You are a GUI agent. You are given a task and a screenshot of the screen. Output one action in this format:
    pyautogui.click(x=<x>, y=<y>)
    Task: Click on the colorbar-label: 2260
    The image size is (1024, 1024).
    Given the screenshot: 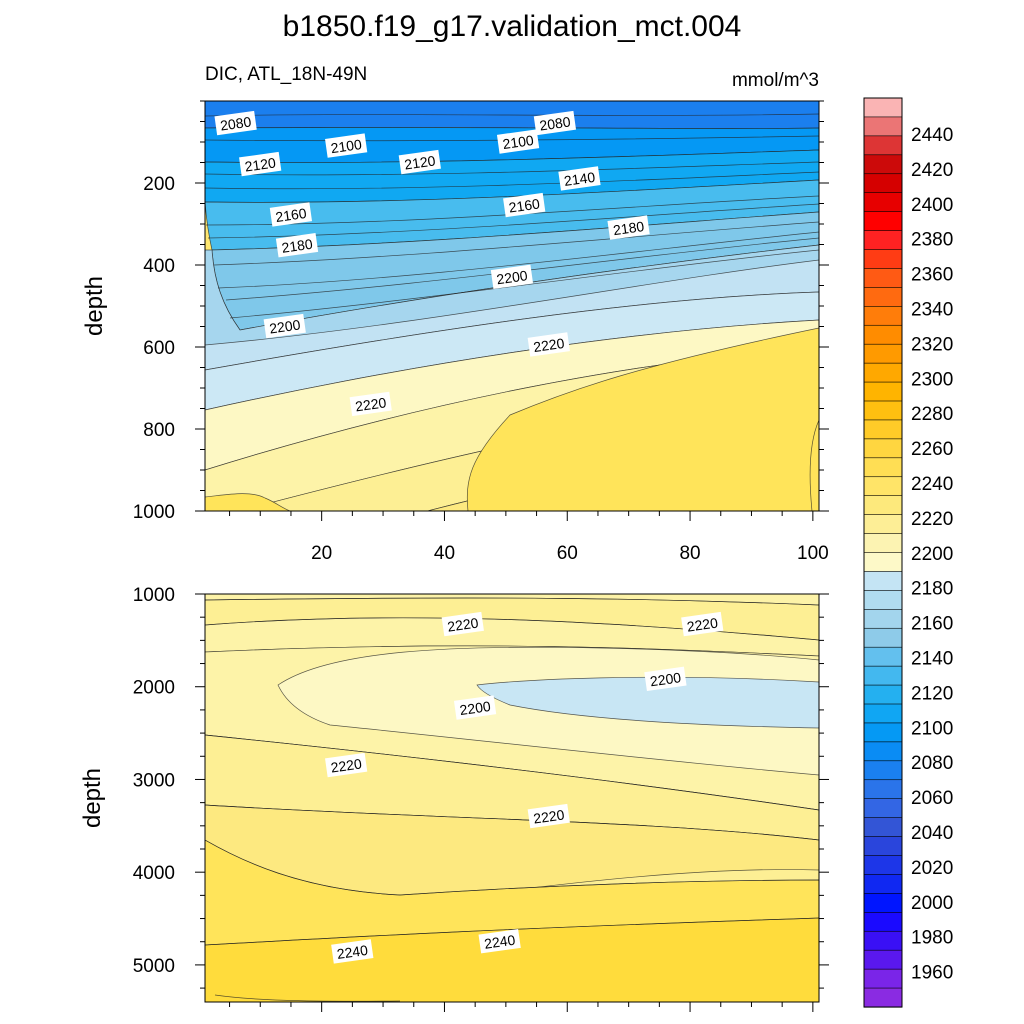 What is the action you would take?
    pyautogui.click(x=932, y=449)
    